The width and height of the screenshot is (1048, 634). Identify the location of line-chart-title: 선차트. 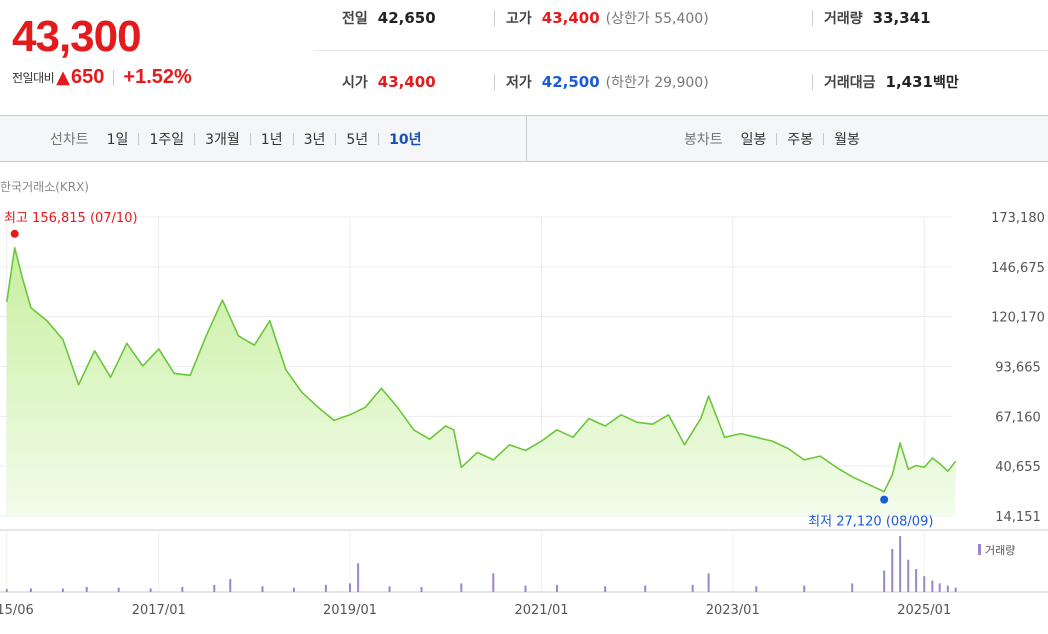
(69, 139).